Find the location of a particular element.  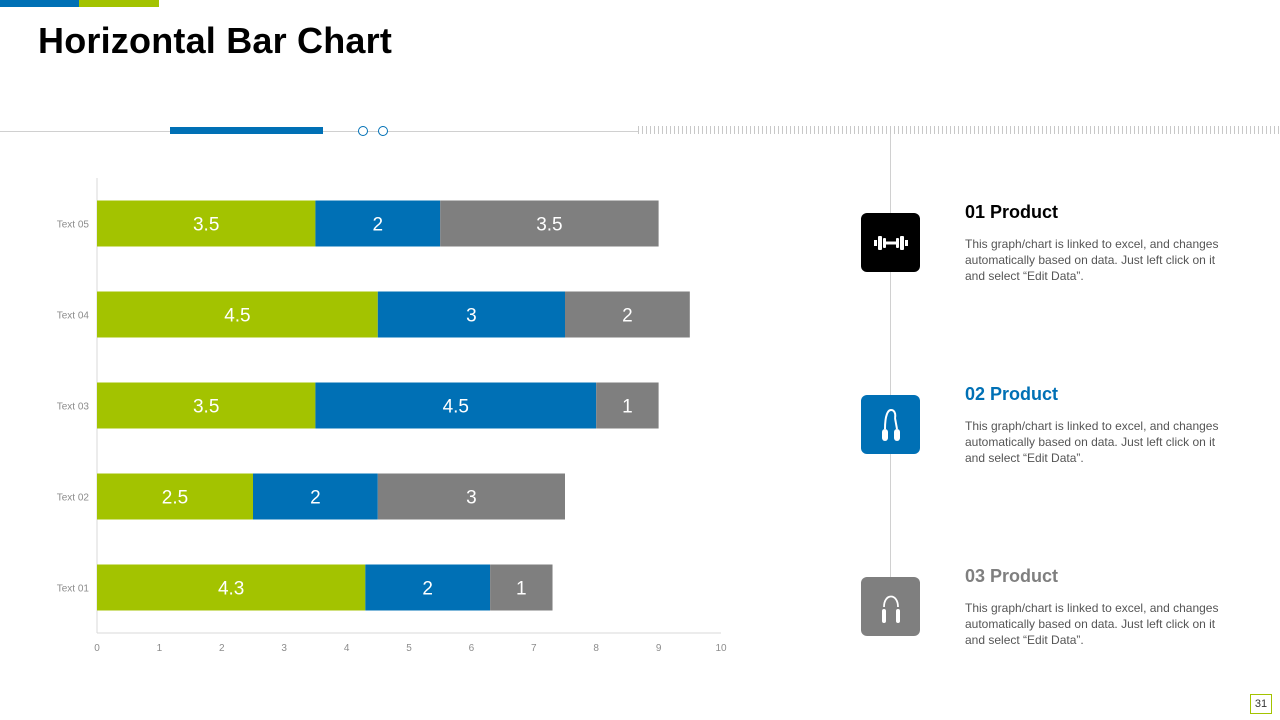

timeline-line is located at coordinates (890, 384).